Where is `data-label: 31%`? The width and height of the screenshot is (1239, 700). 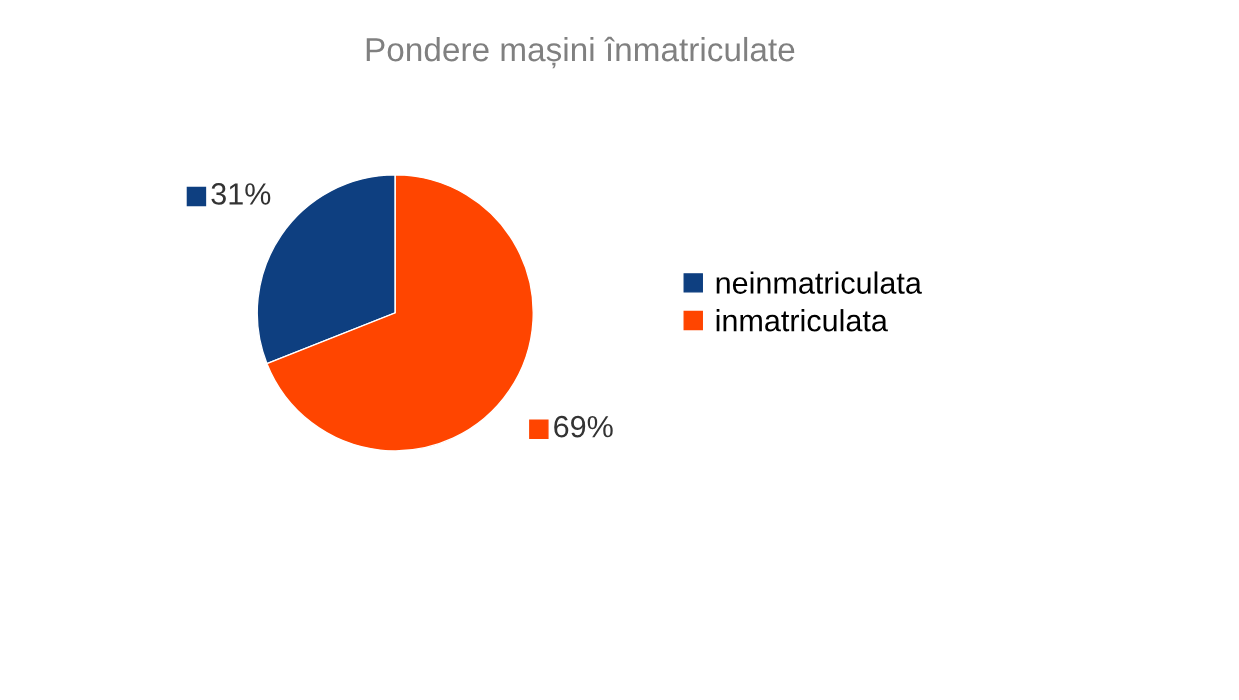
data-label: 31% is located at coordinates (241, 194).